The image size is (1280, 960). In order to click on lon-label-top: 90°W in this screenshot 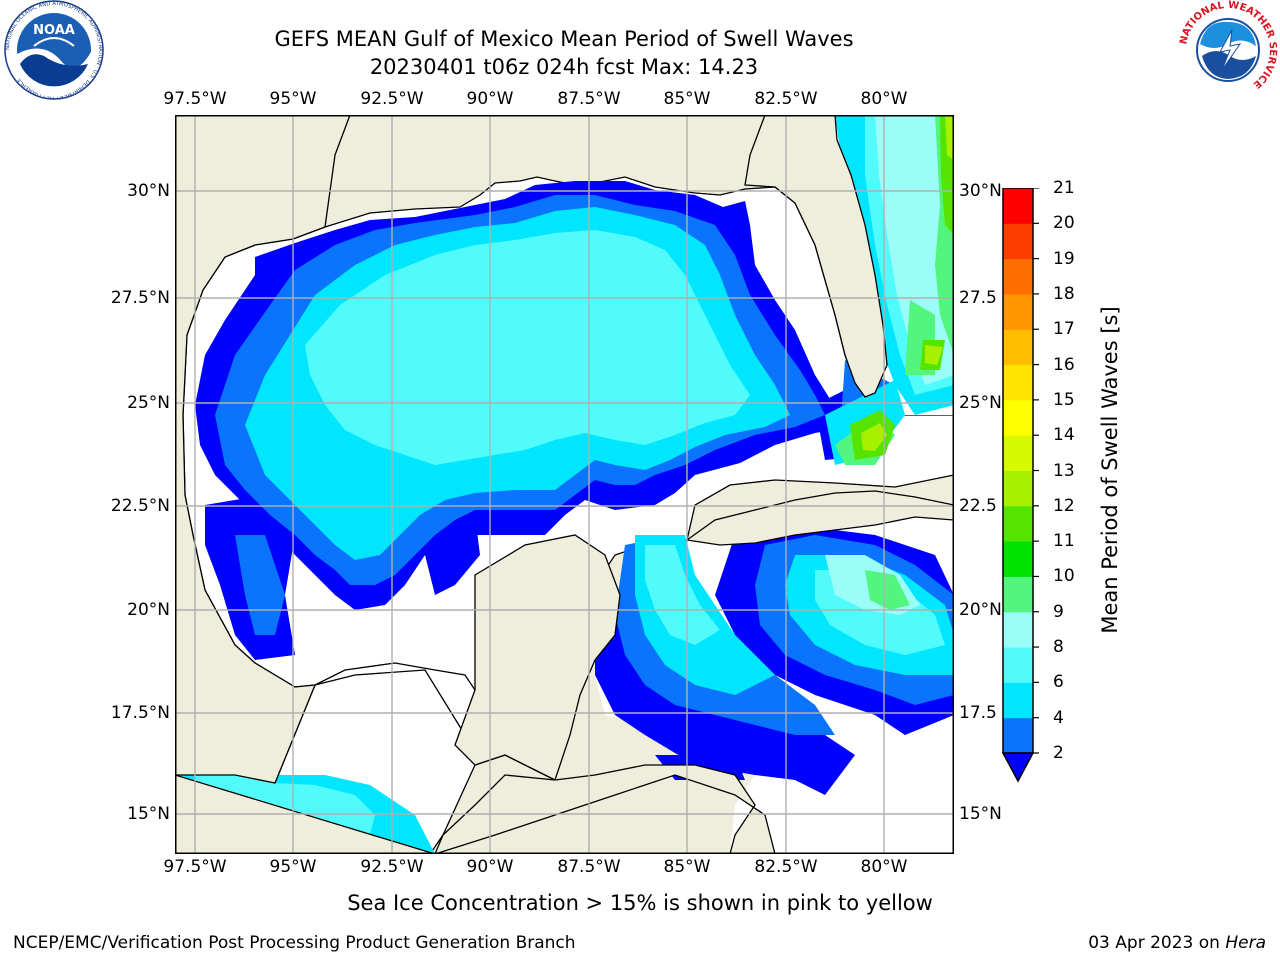, I will do `click(490, 99)`.